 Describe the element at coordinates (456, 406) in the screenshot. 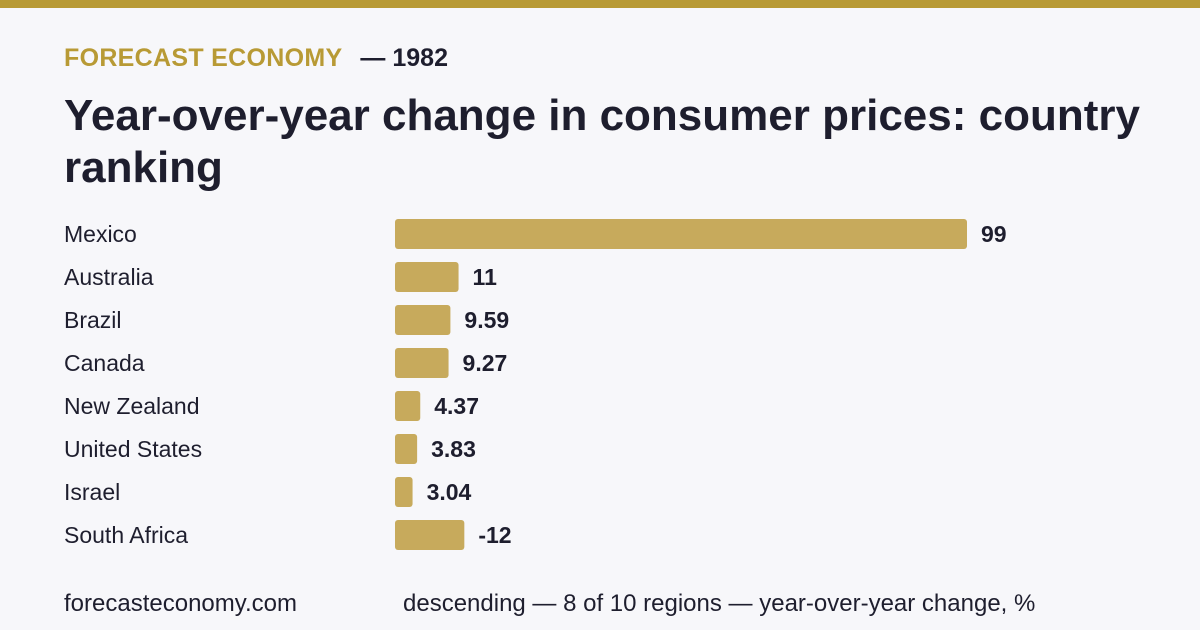

I see `value-label-new-zealand: 4.37` at that location.